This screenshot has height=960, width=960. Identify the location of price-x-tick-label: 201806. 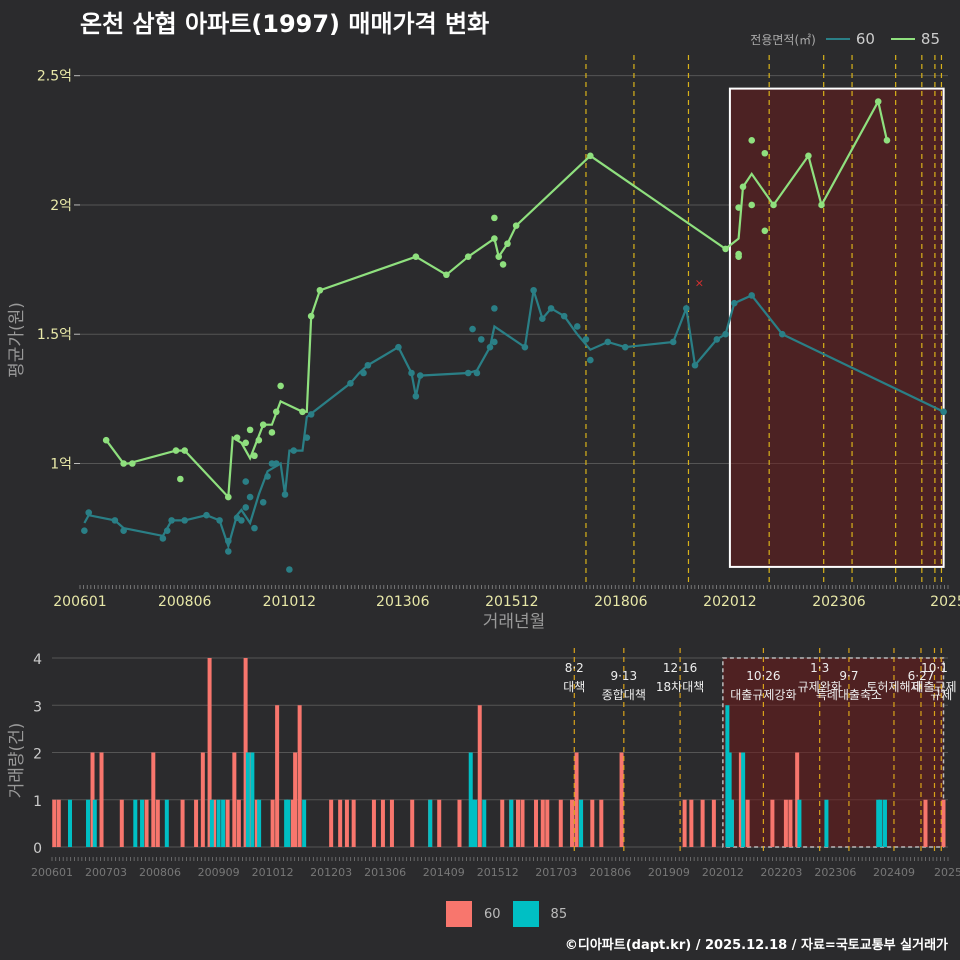
(621, 602).